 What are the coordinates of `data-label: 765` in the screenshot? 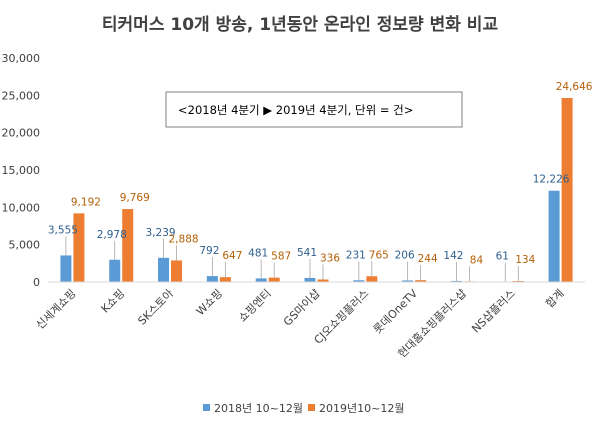 It's located at (379, 255).